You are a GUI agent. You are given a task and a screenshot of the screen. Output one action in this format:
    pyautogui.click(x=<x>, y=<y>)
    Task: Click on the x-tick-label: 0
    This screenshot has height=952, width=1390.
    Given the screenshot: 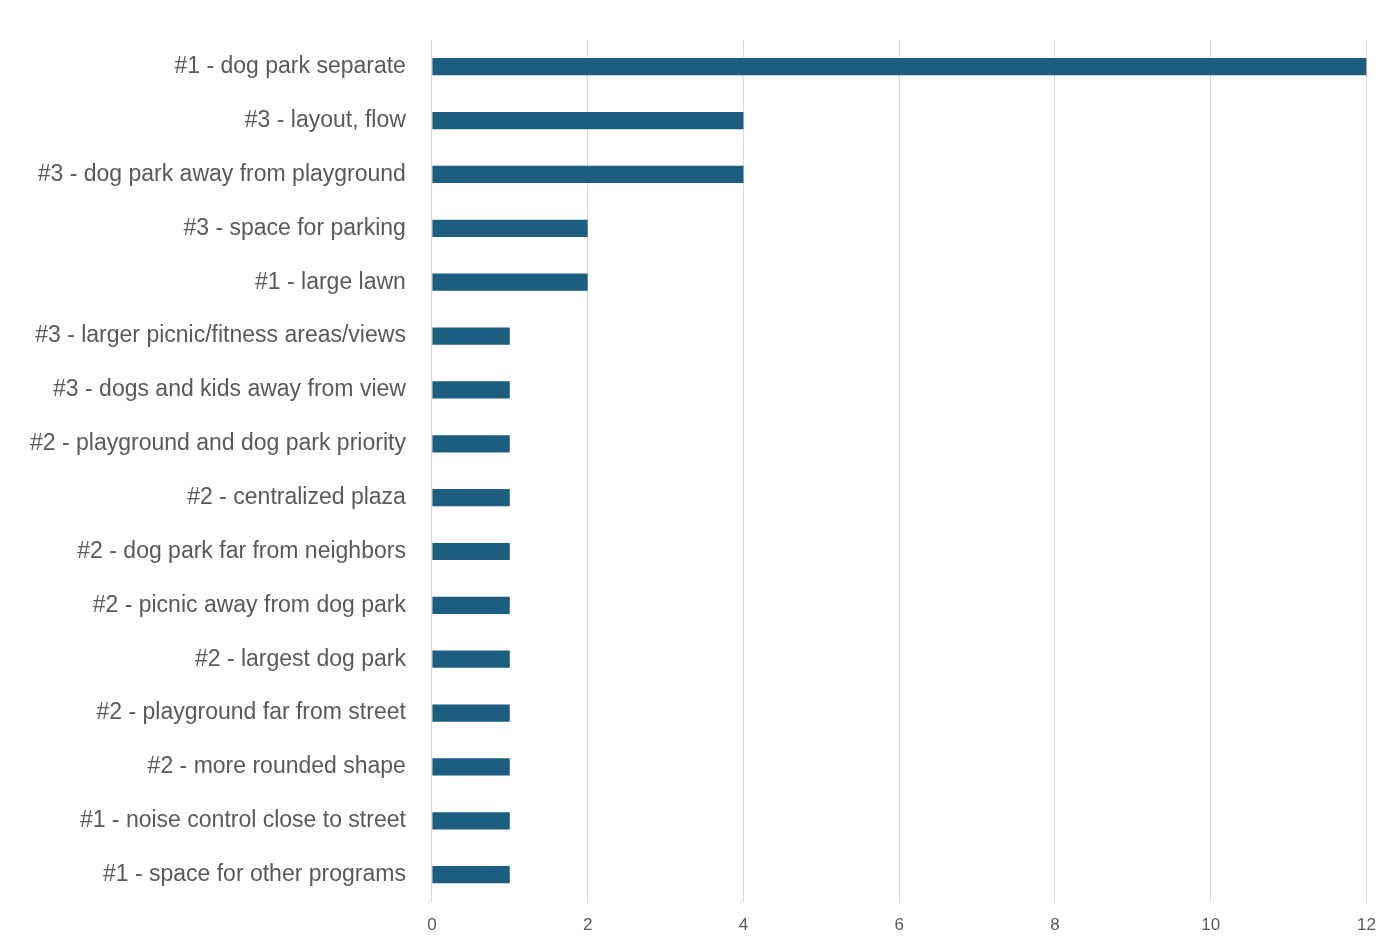 What is the action you would take?
    pyautogui.click(x=432, y=925)
    